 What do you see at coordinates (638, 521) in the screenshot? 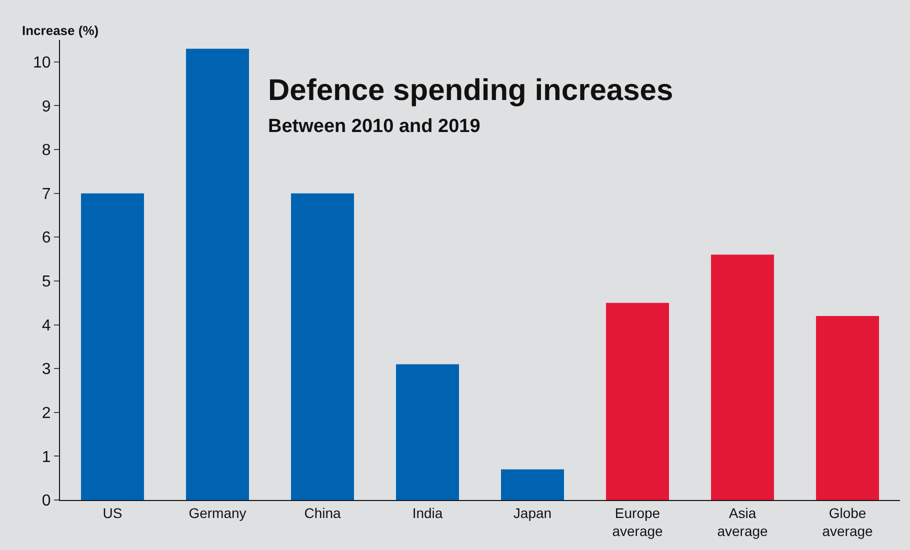
I see `x-tick-label: Europe average` at bounding box center [638, 521].